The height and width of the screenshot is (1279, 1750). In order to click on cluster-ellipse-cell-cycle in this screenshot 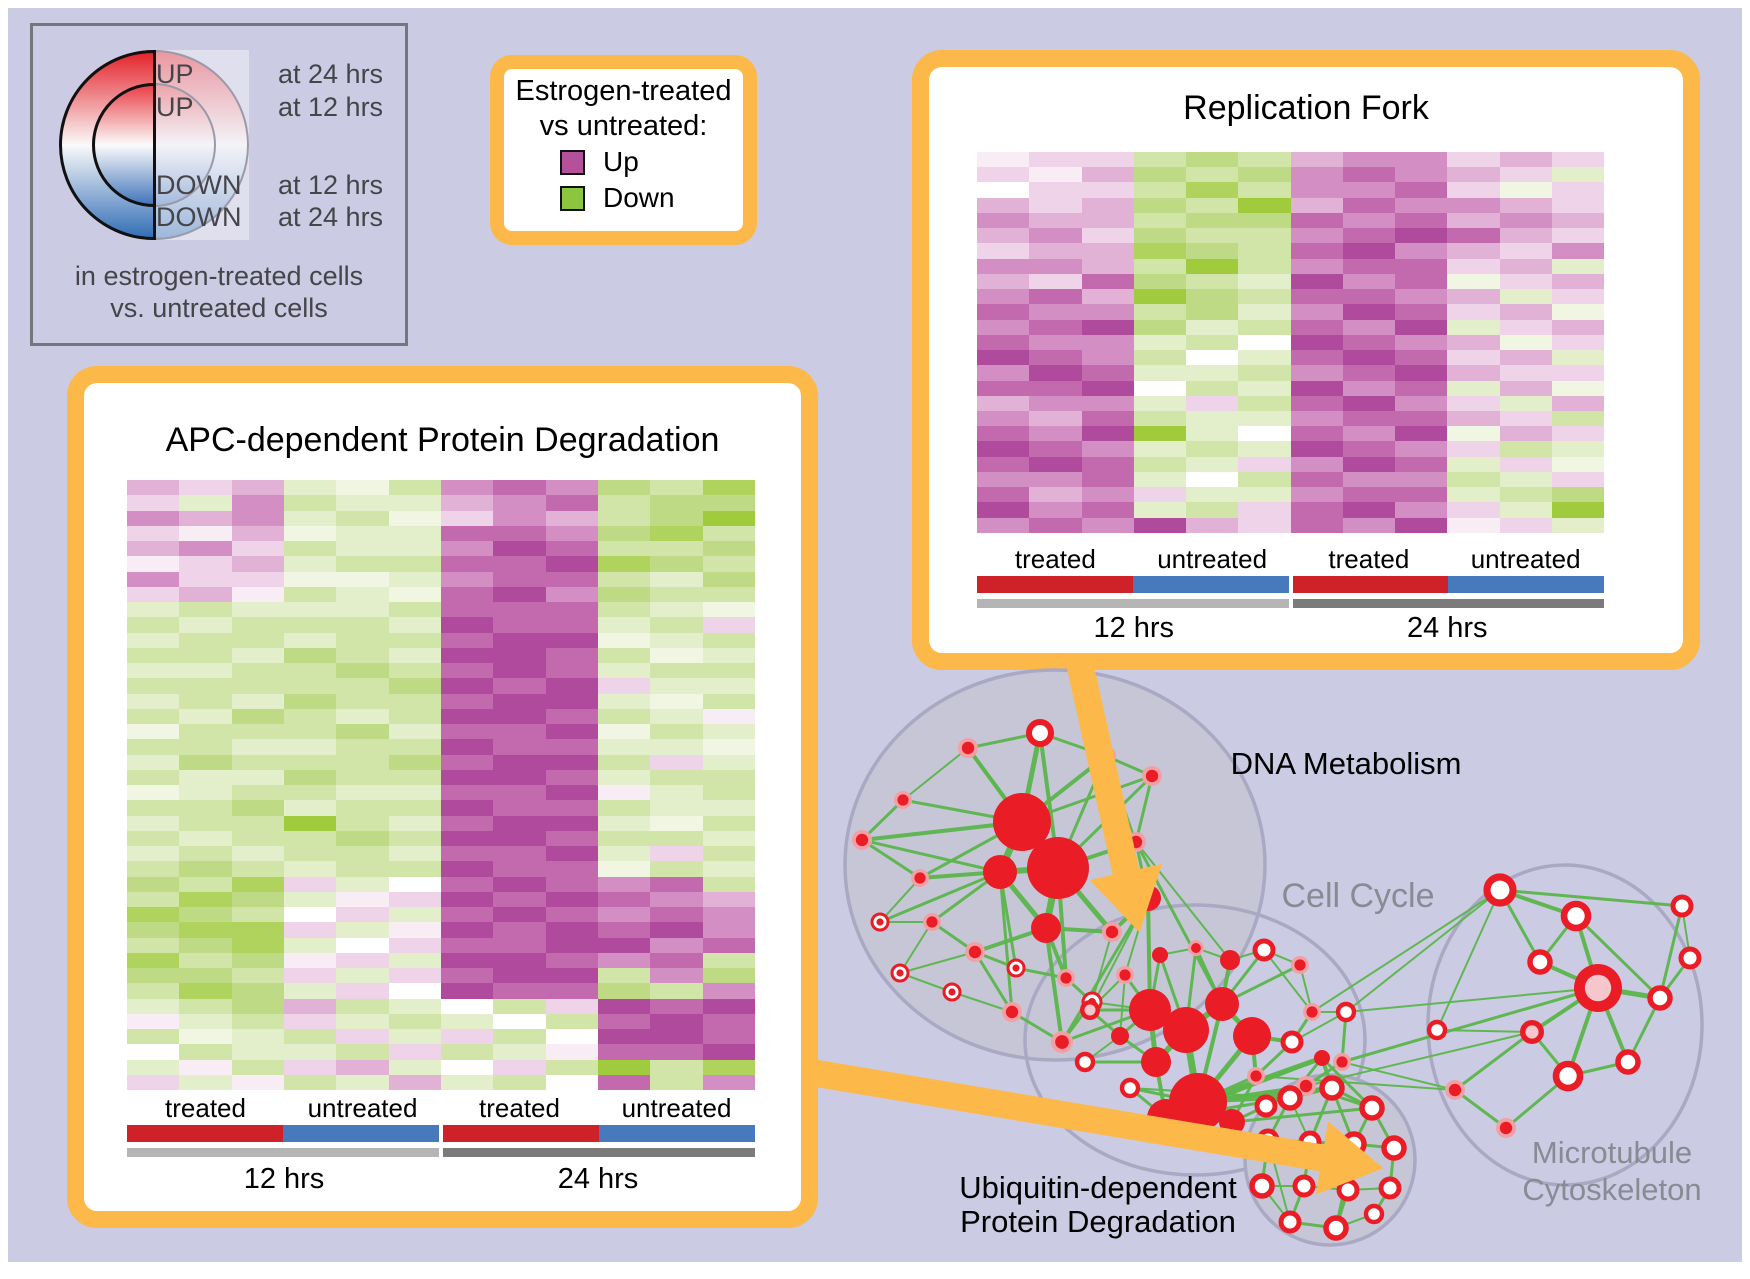, I will do `click(1195, 1040)`.